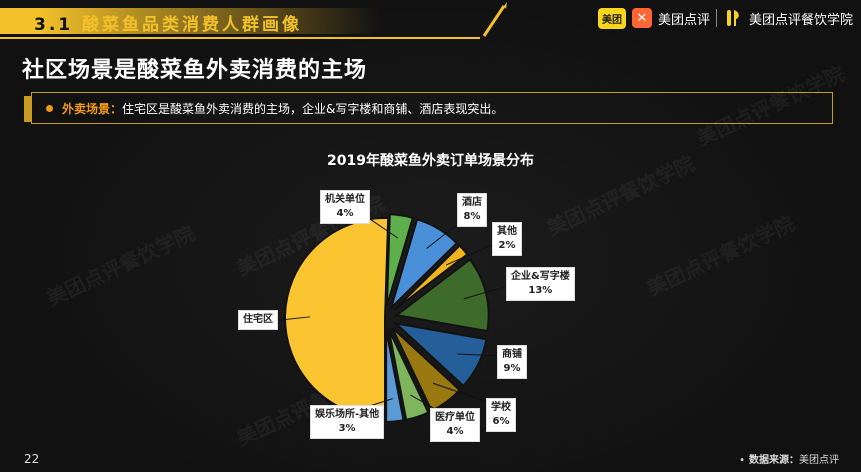  What do you see at coordinates (195, 70) in the screenshot?
I see `slide-title: 社区场景是酸菜鱼外卖消费的主场` at bounding box center [195, 70].